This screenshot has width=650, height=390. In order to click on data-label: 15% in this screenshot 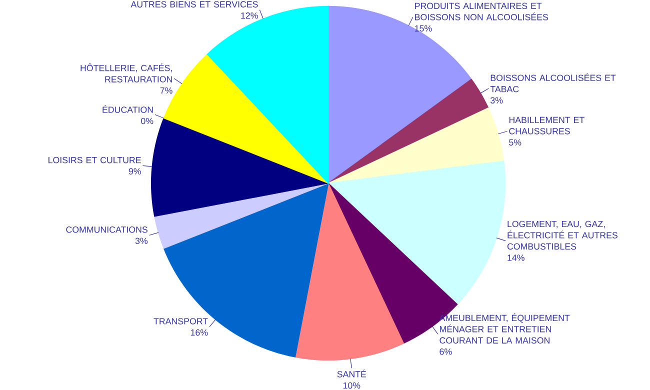, I will do `click(423, 28)`.